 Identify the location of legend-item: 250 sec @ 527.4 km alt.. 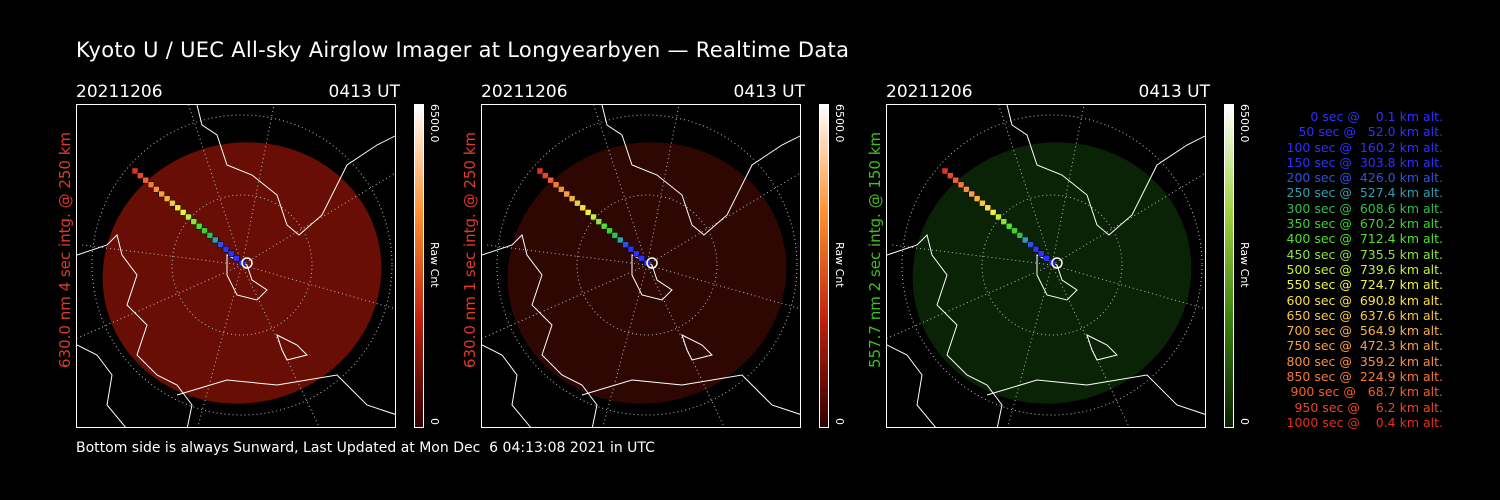
(1363, 193).